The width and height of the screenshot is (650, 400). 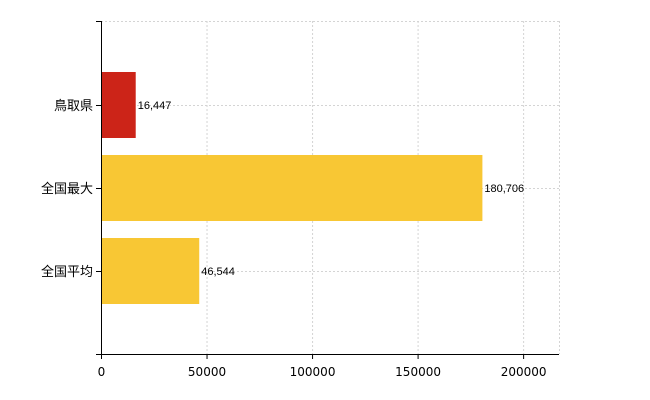 I want to click on data-label-1: 16,447, so click(x=155, y=106).